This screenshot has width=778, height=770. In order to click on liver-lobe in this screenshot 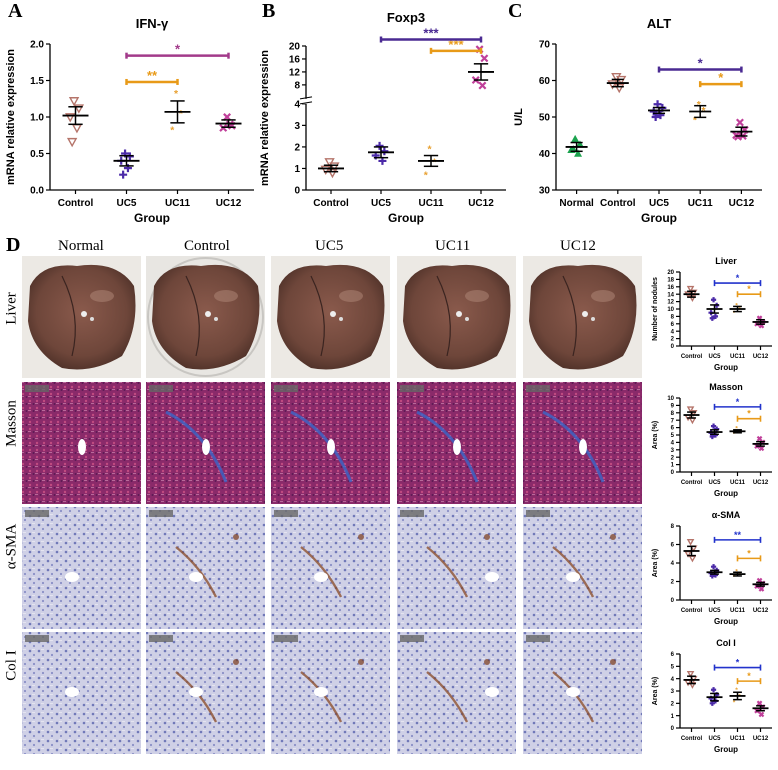, I will do `click(331, 317)`.